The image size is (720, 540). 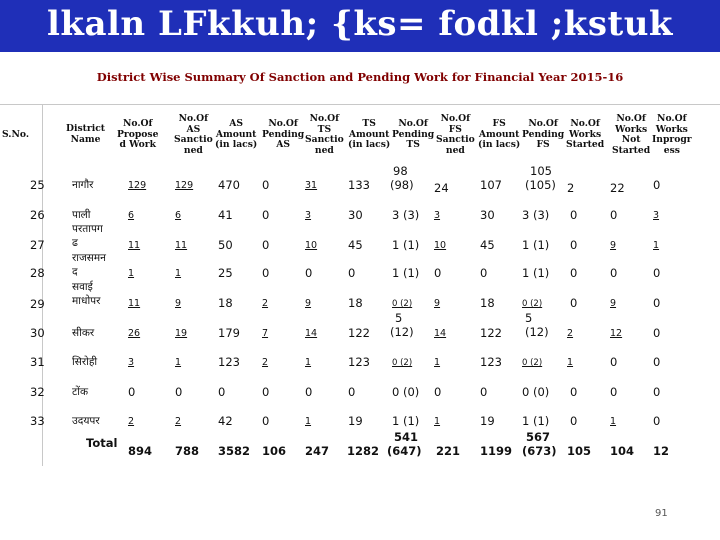 I want to click on total-works-started: 105, so click(x=579, y=451).